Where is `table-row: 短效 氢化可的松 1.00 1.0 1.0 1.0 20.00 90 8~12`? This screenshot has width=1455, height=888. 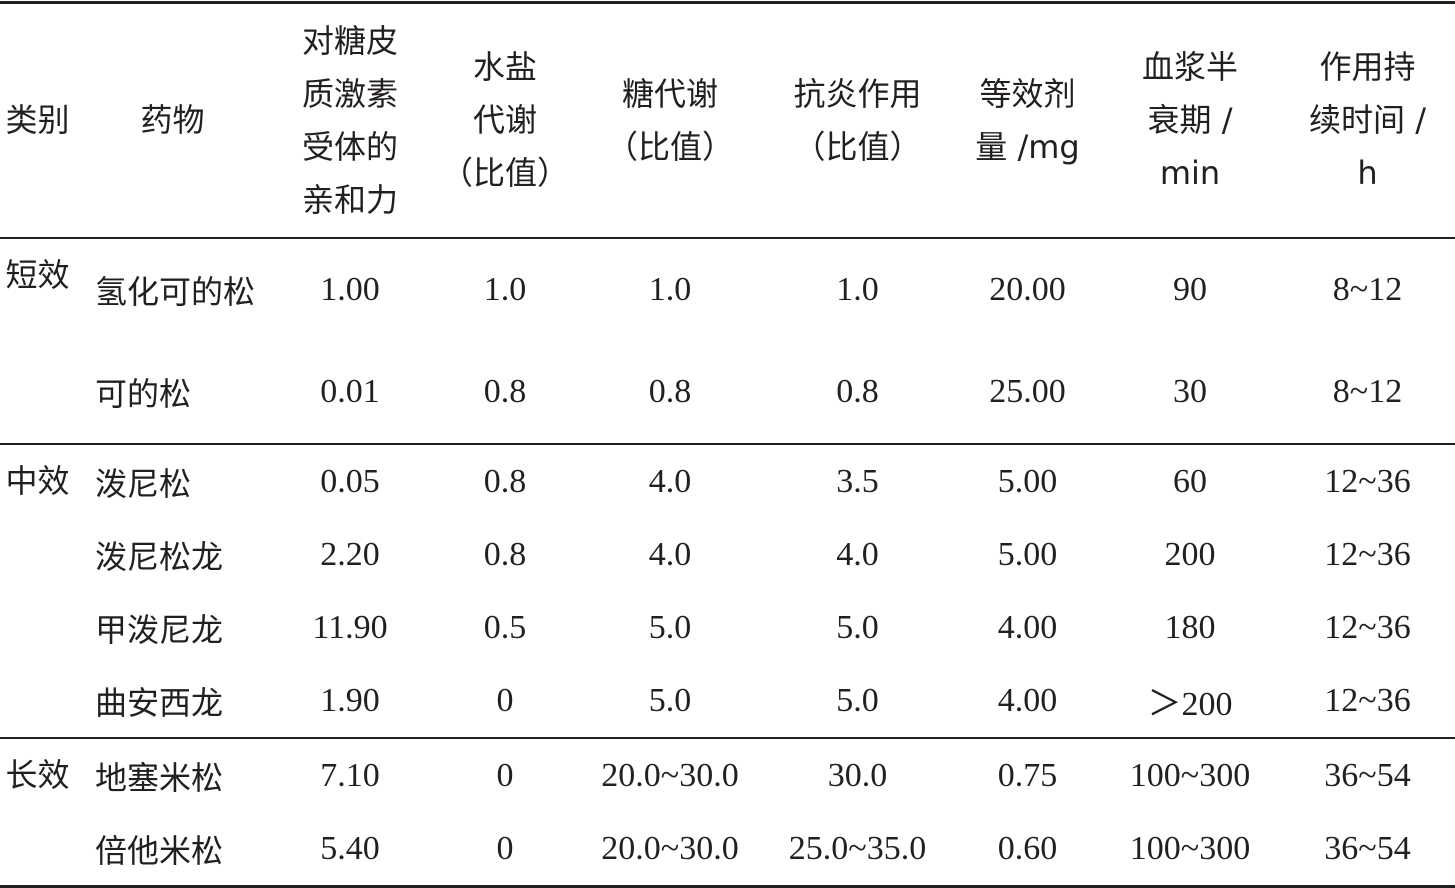
table-row: 短效 氢化可的松 1.00 1.0 1.0 1.0 20.00 90 8~12 is located at coordinates (727, 289).